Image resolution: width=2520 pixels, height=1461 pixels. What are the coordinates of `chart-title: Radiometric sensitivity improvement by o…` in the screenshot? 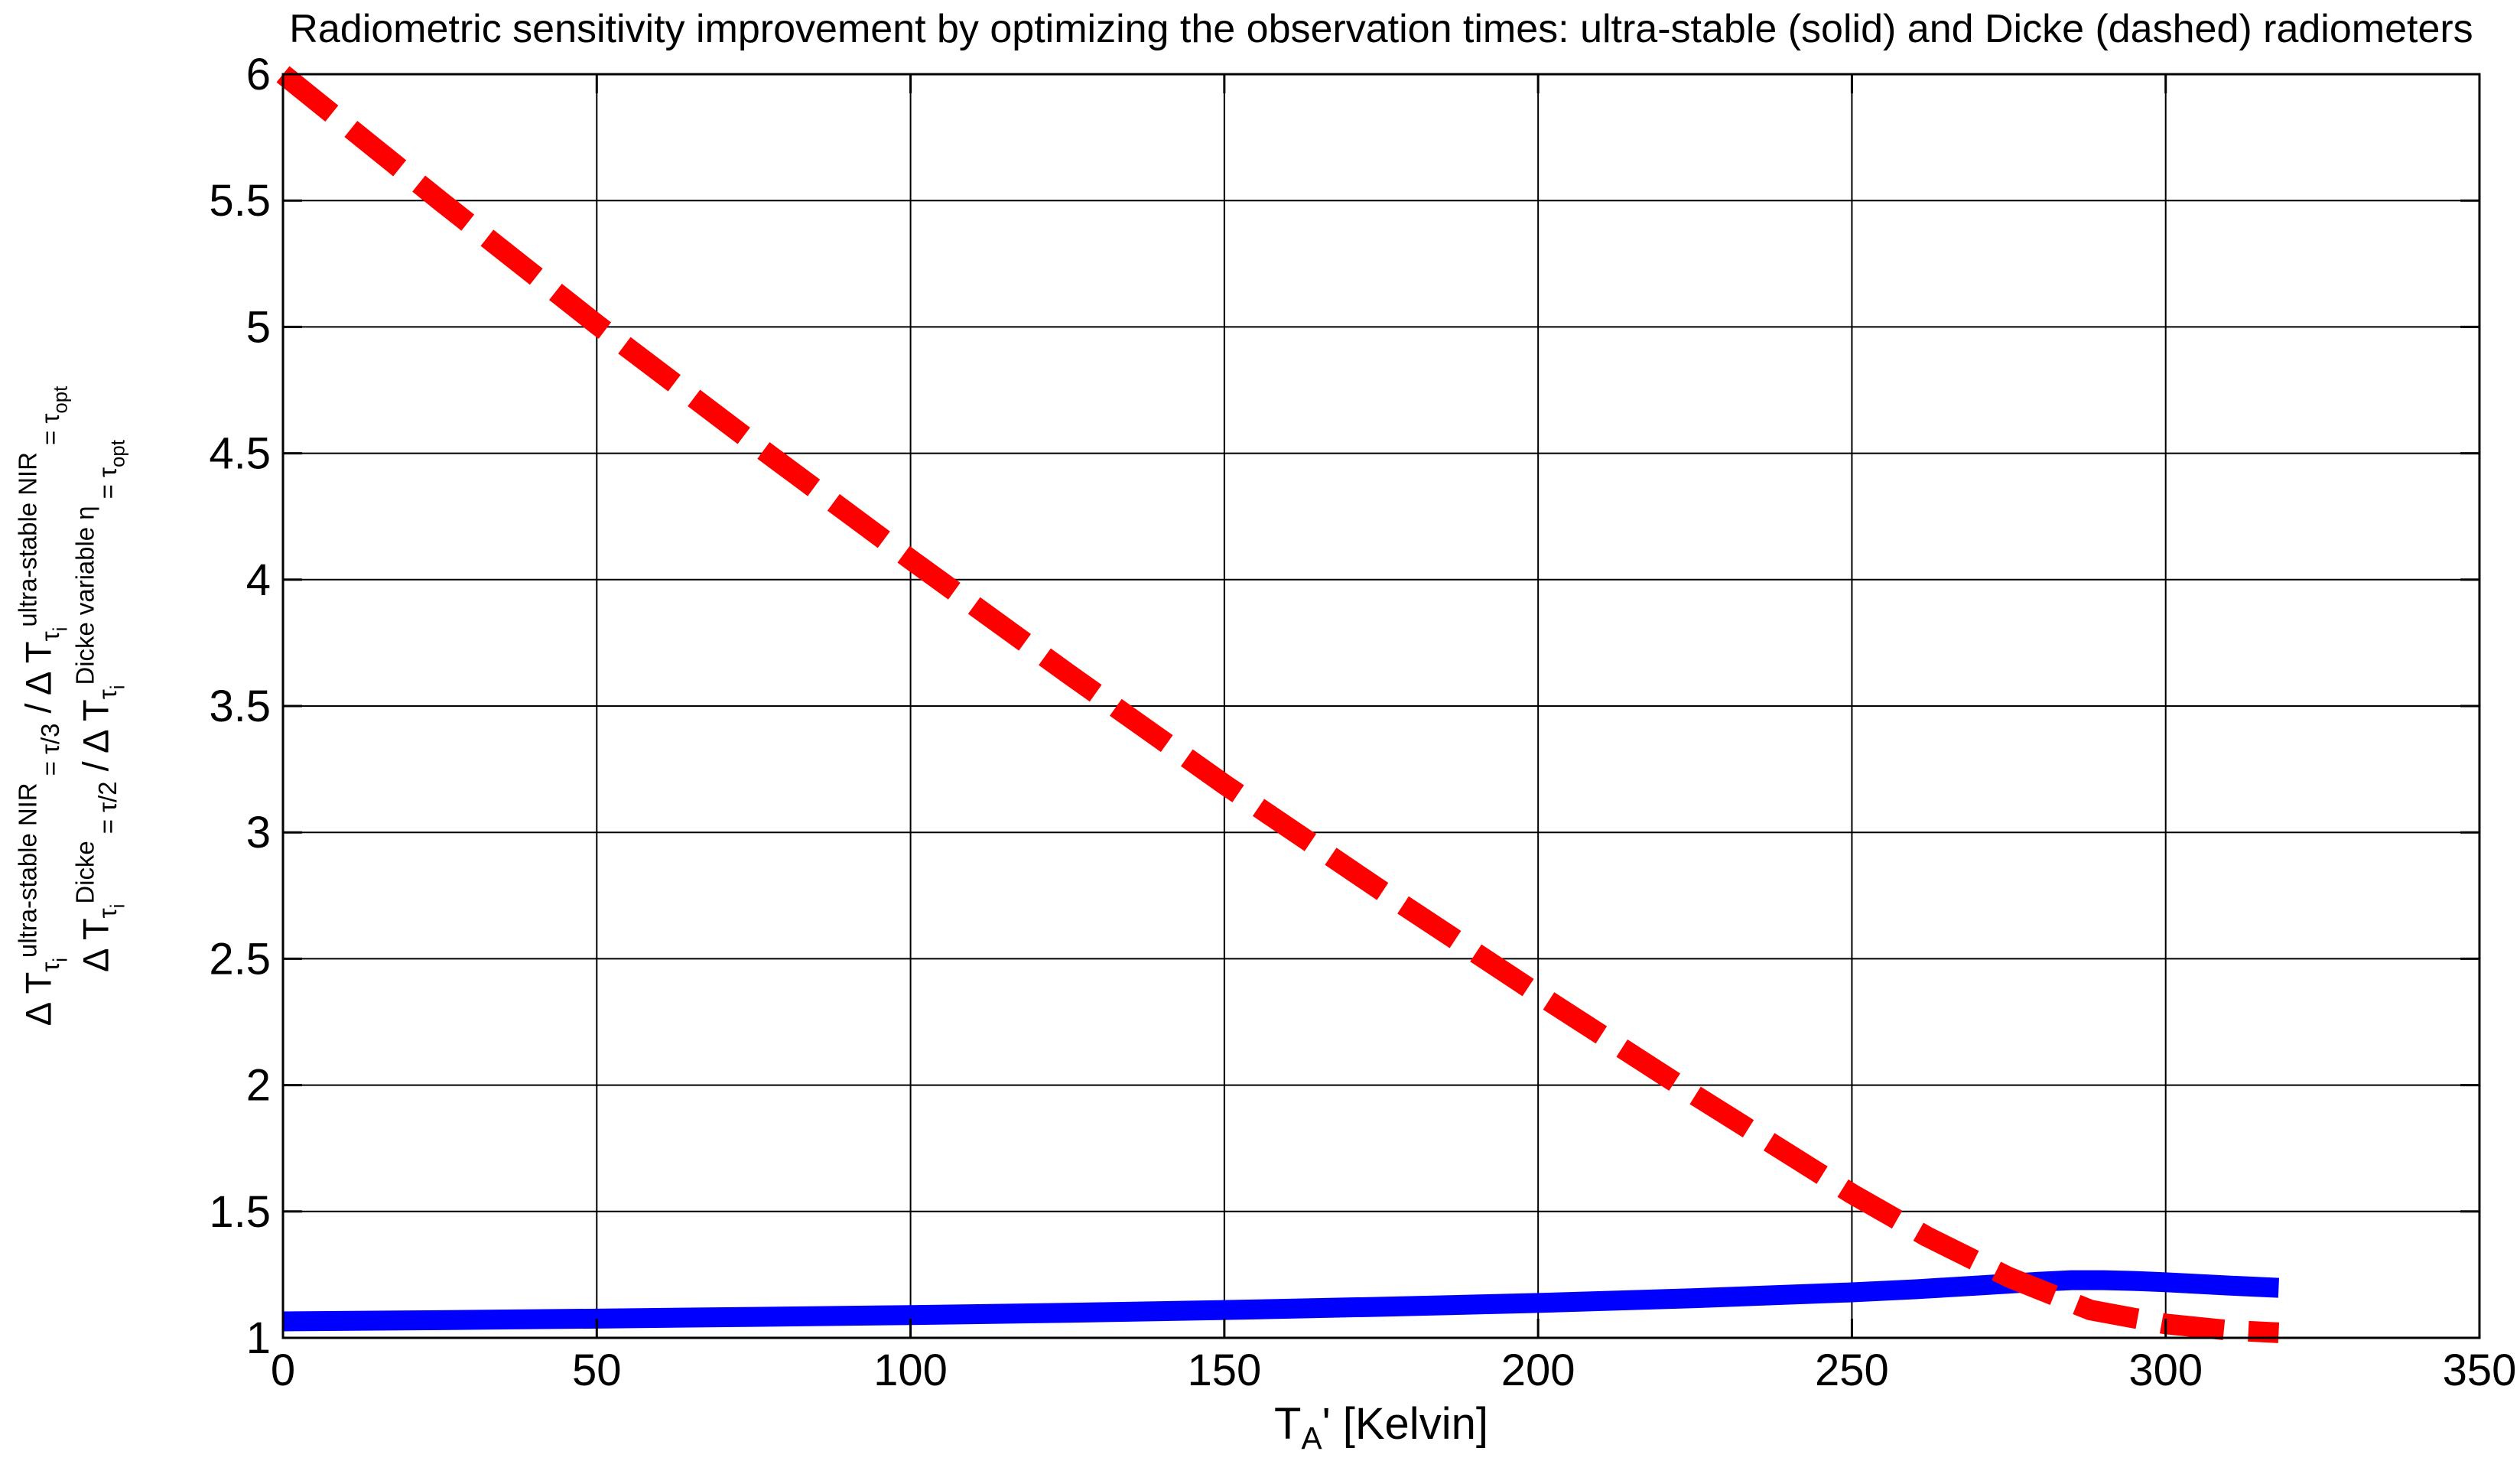 It's located at (1381, 29).